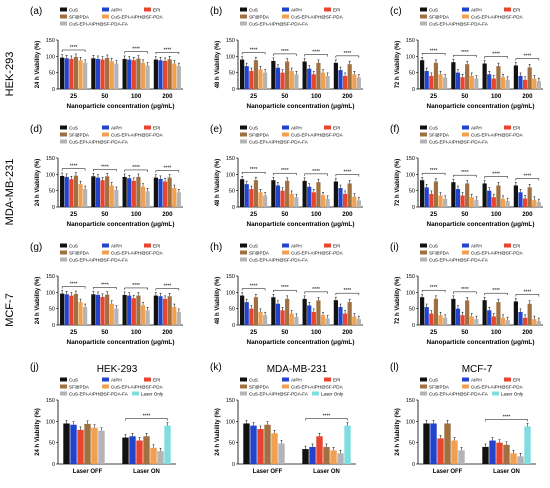 This screenshot has width=550, height=488. I want to click on legend-entry: CuS, so click(253, 10).